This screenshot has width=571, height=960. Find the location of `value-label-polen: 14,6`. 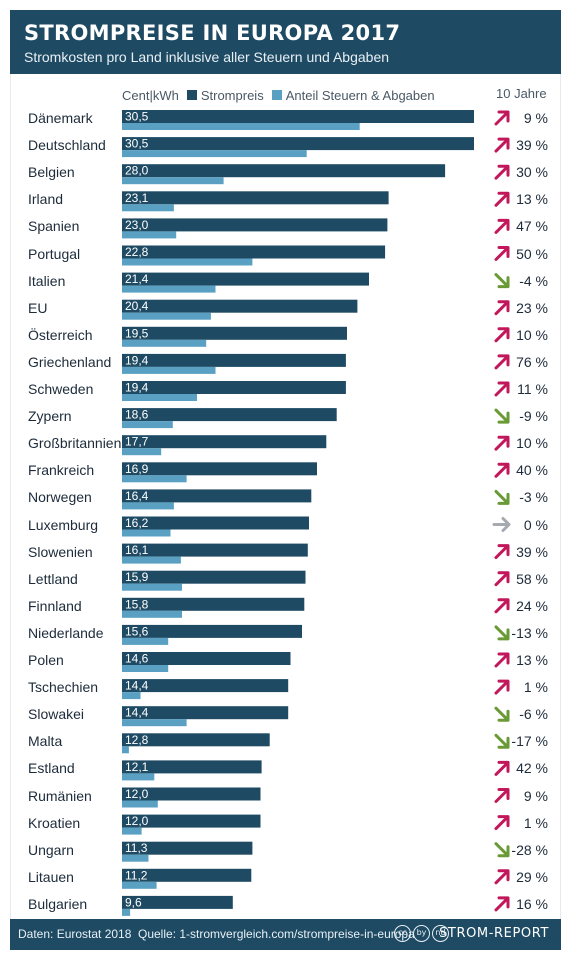

value-label-polen: 14,6 is located at coordinates (137, 659).